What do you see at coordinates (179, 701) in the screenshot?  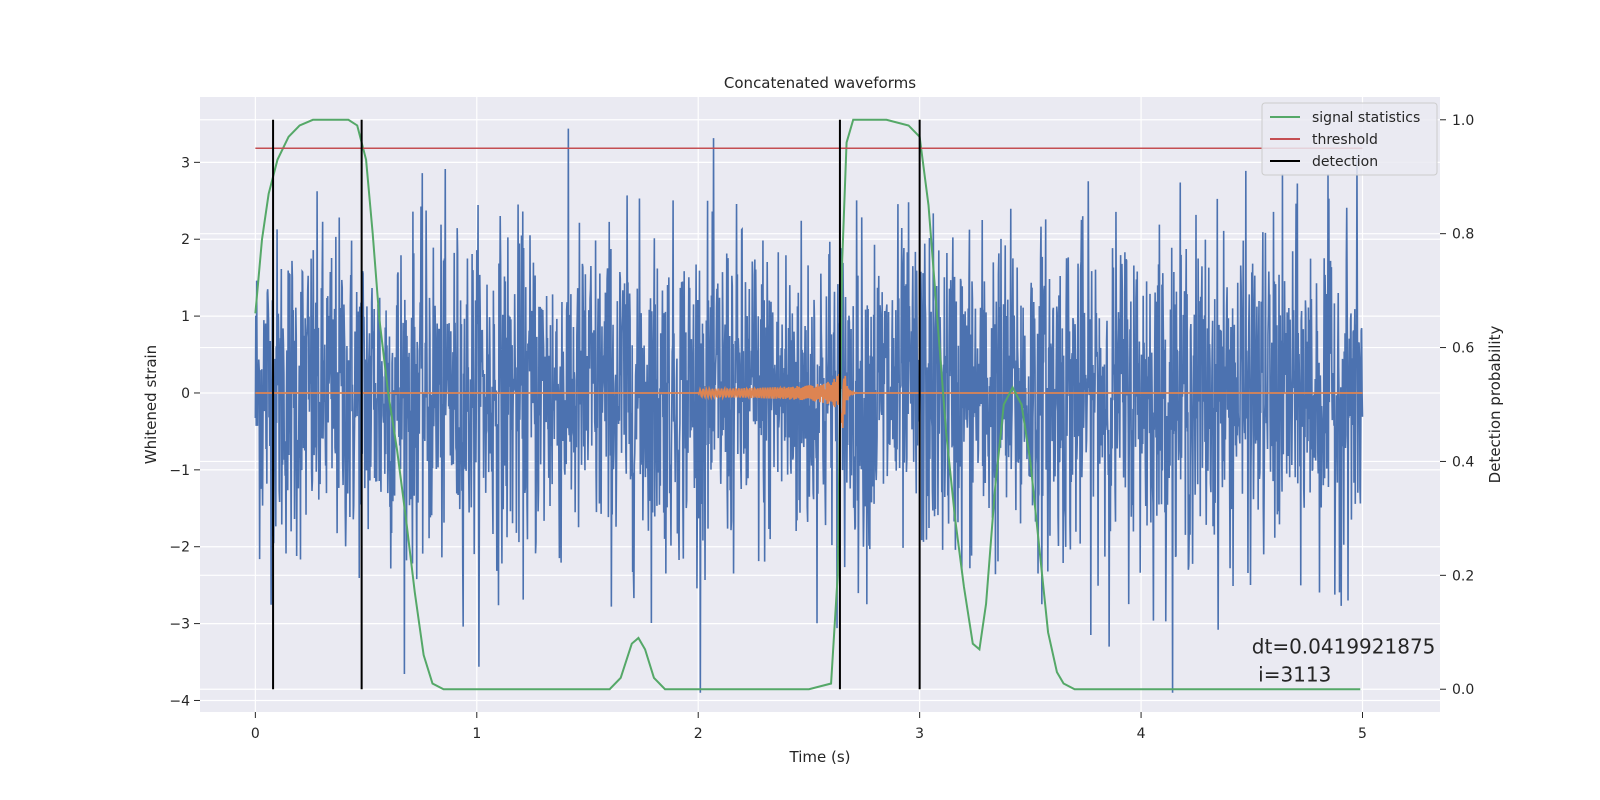 I see `y-tick-label: −4` at bounding box center [179, 701].